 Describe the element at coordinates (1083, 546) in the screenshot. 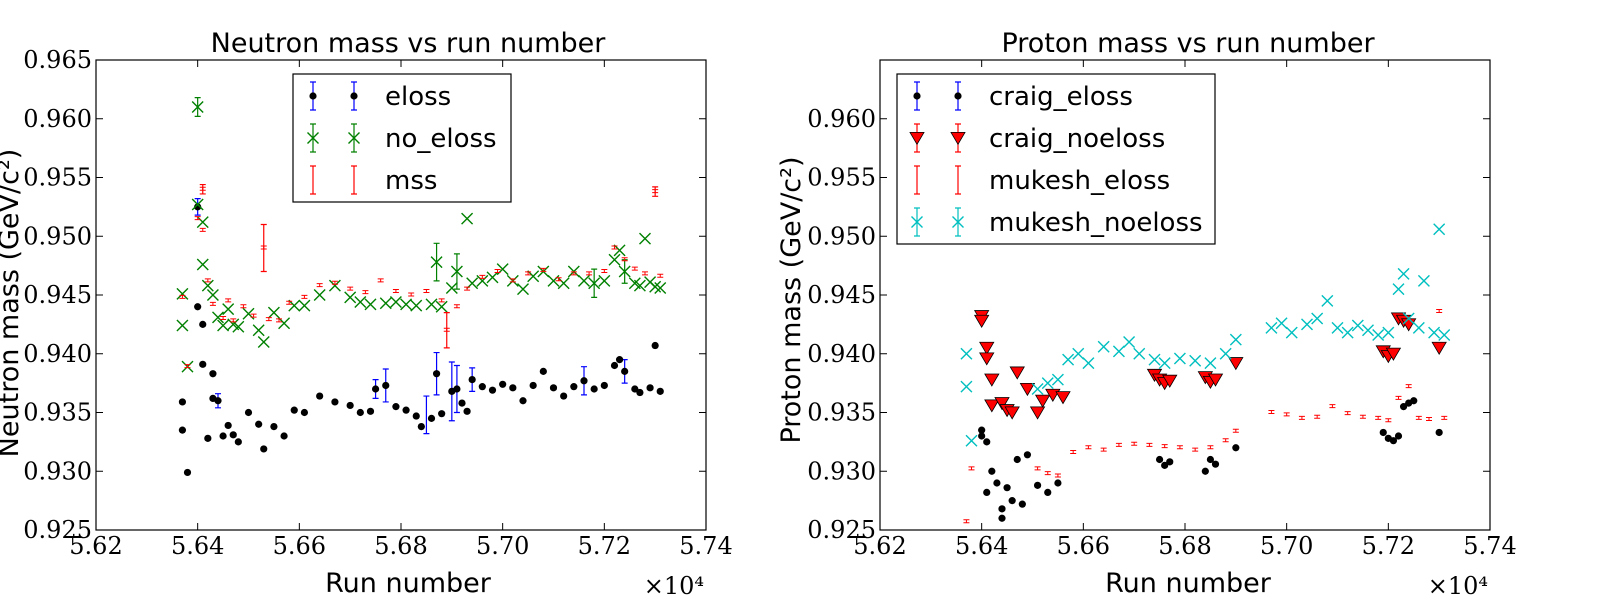

I see `proton-x-tick-label: 5.66` at that location.